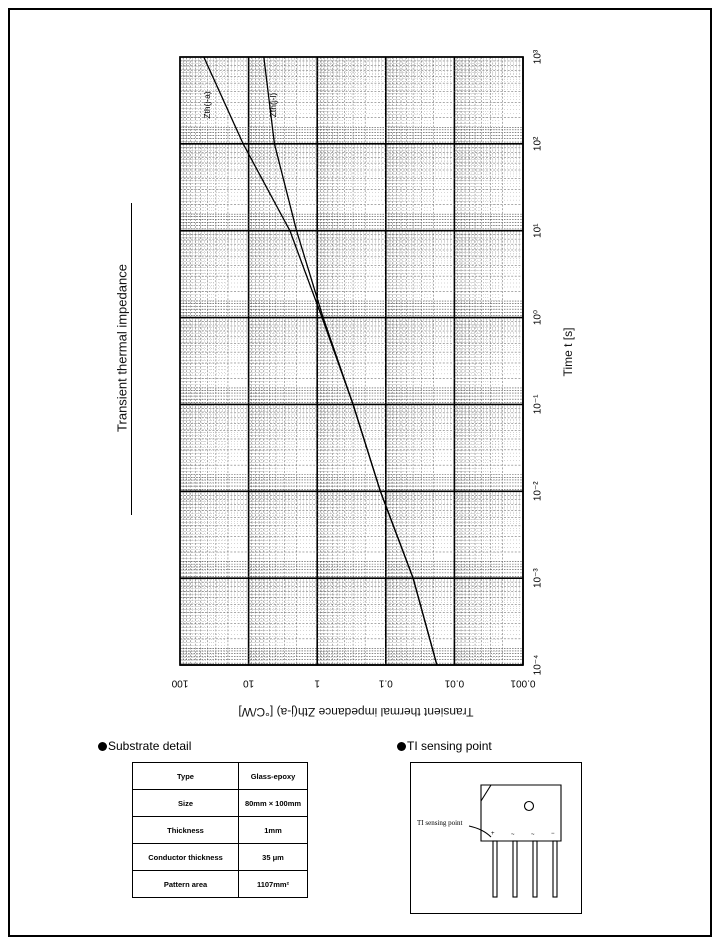  What do you see at coordinates (207, 105) in the screenshot?
I see `series-label: Zth(j-a)` at bounding box center [207, 105].